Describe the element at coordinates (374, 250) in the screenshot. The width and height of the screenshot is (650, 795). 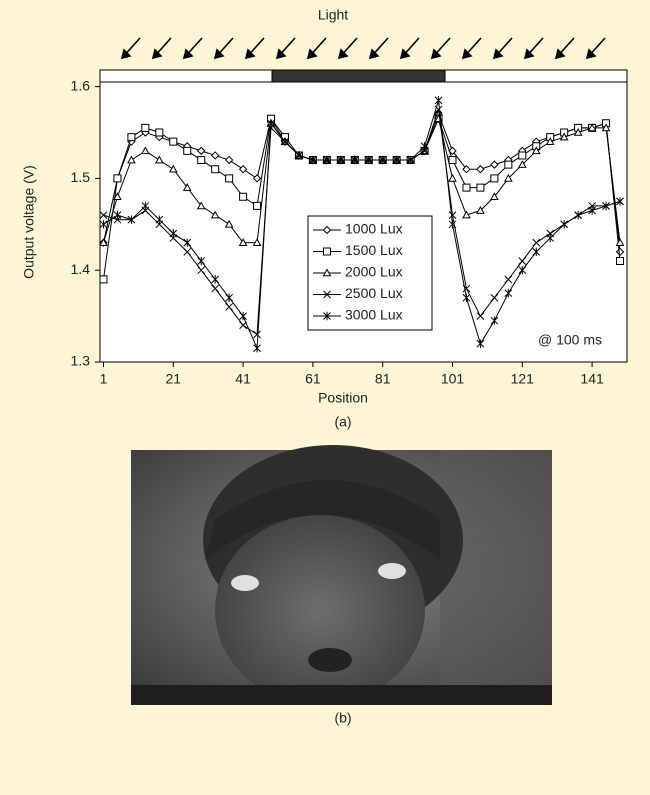
I see `legend-label: 1500 Lux` at that location.